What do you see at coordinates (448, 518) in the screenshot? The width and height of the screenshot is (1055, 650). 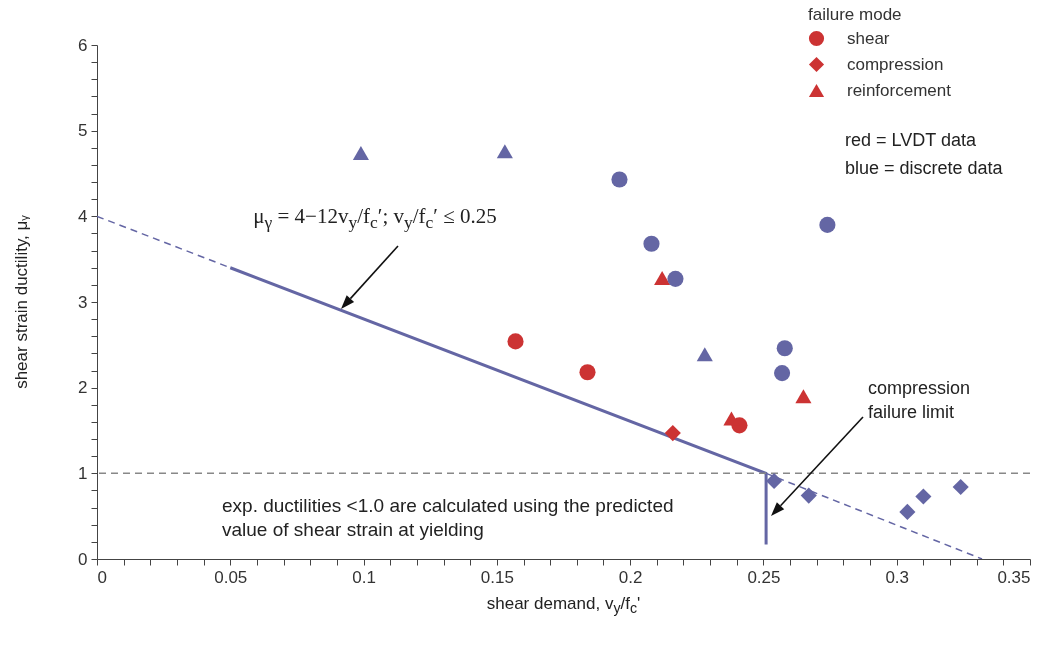 I see `annotation: exp. ductilities <1.0 are calculated using the predicted value of shear strain at yielding` at bounding box center [448, 518].